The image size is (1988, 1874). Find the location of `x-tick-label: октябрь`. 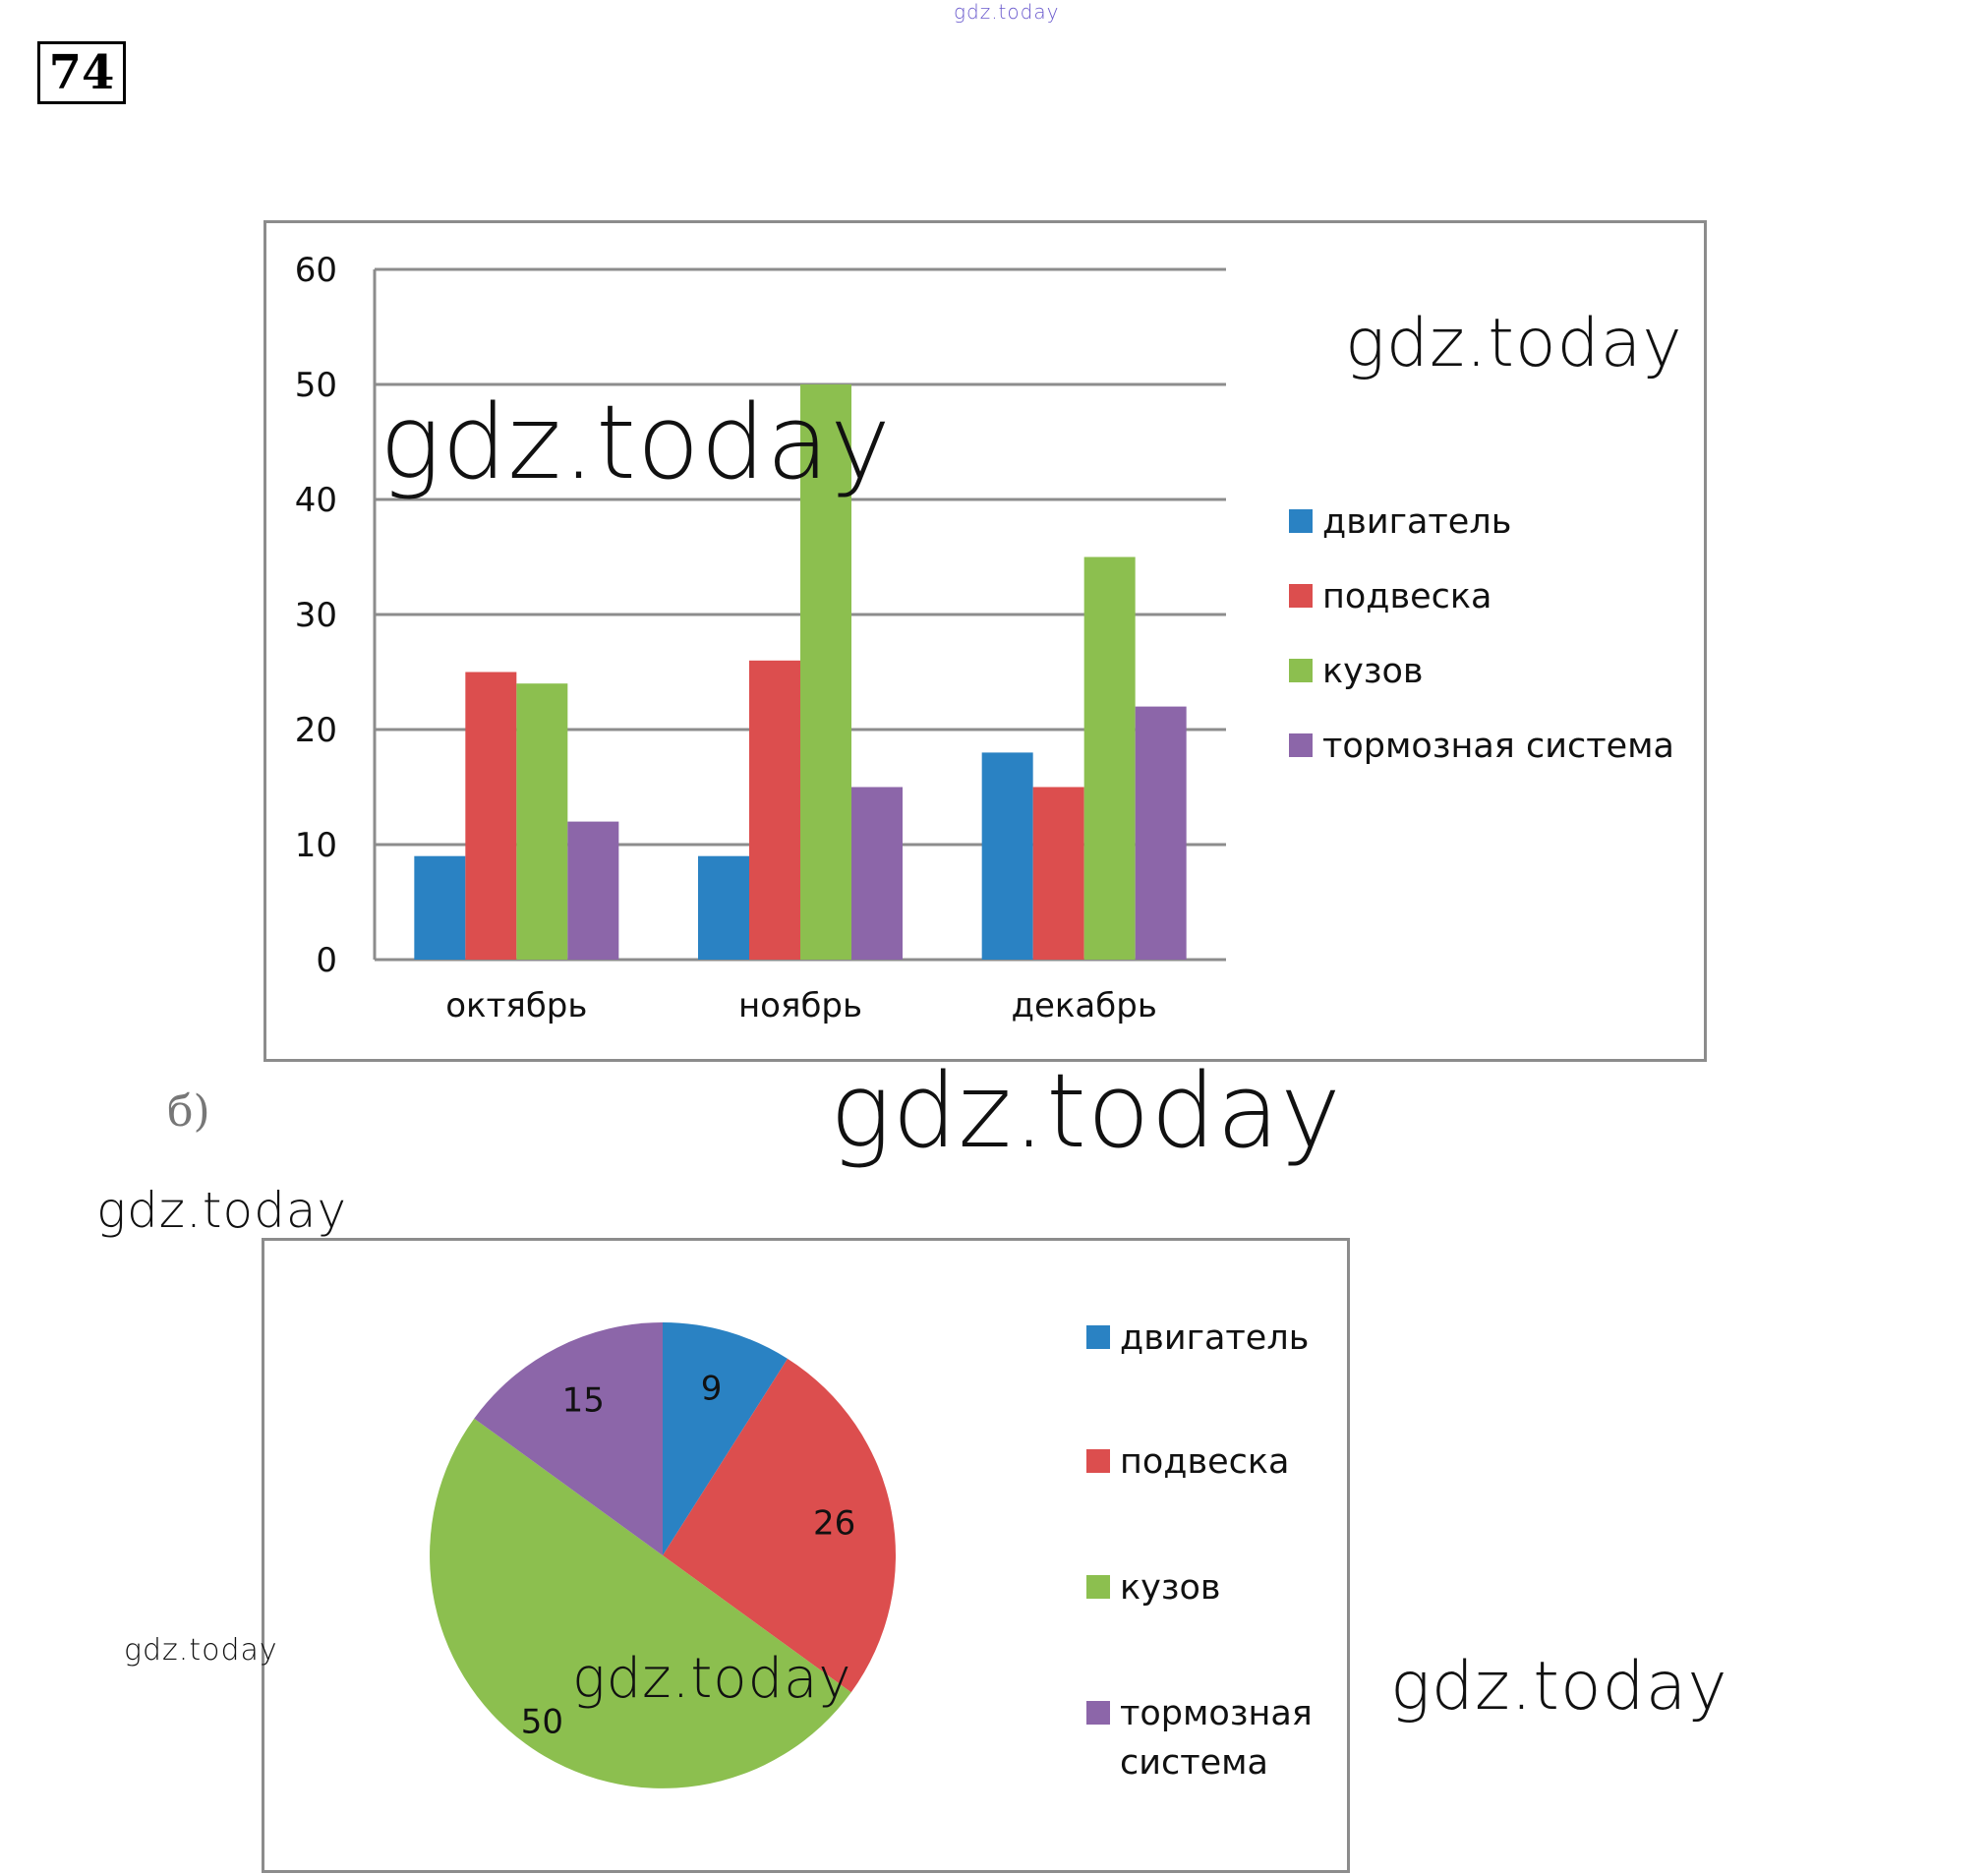

x-tick-label: октябрь is located at coordinates (516, 1005).